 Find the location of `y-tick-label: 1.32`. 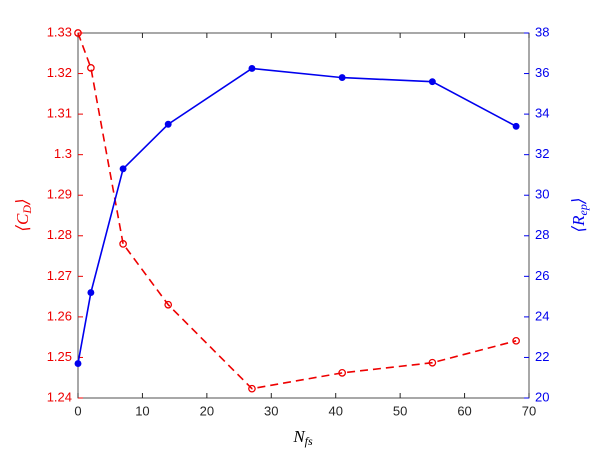

y-tick-label: 1.32 is located at coordinates (59, 72).